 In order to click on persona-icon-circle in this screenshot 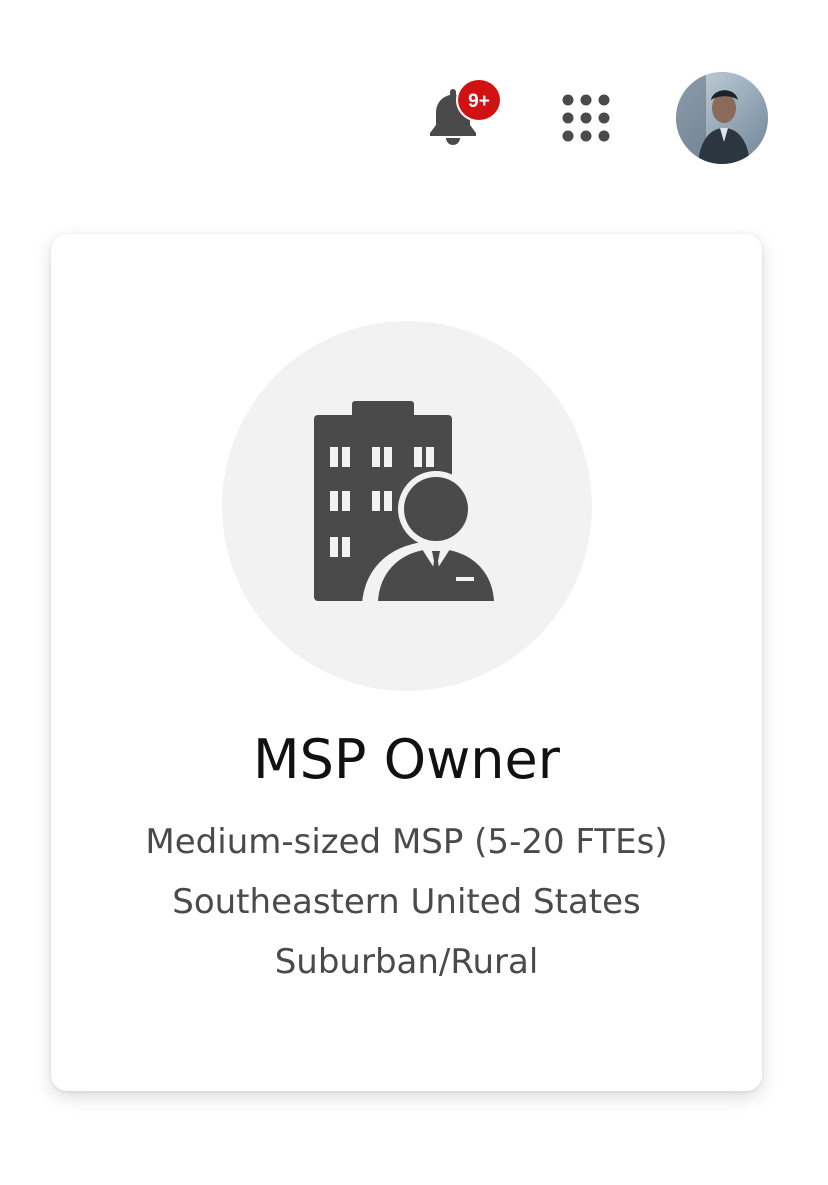, I will do `click(407, 506)`.